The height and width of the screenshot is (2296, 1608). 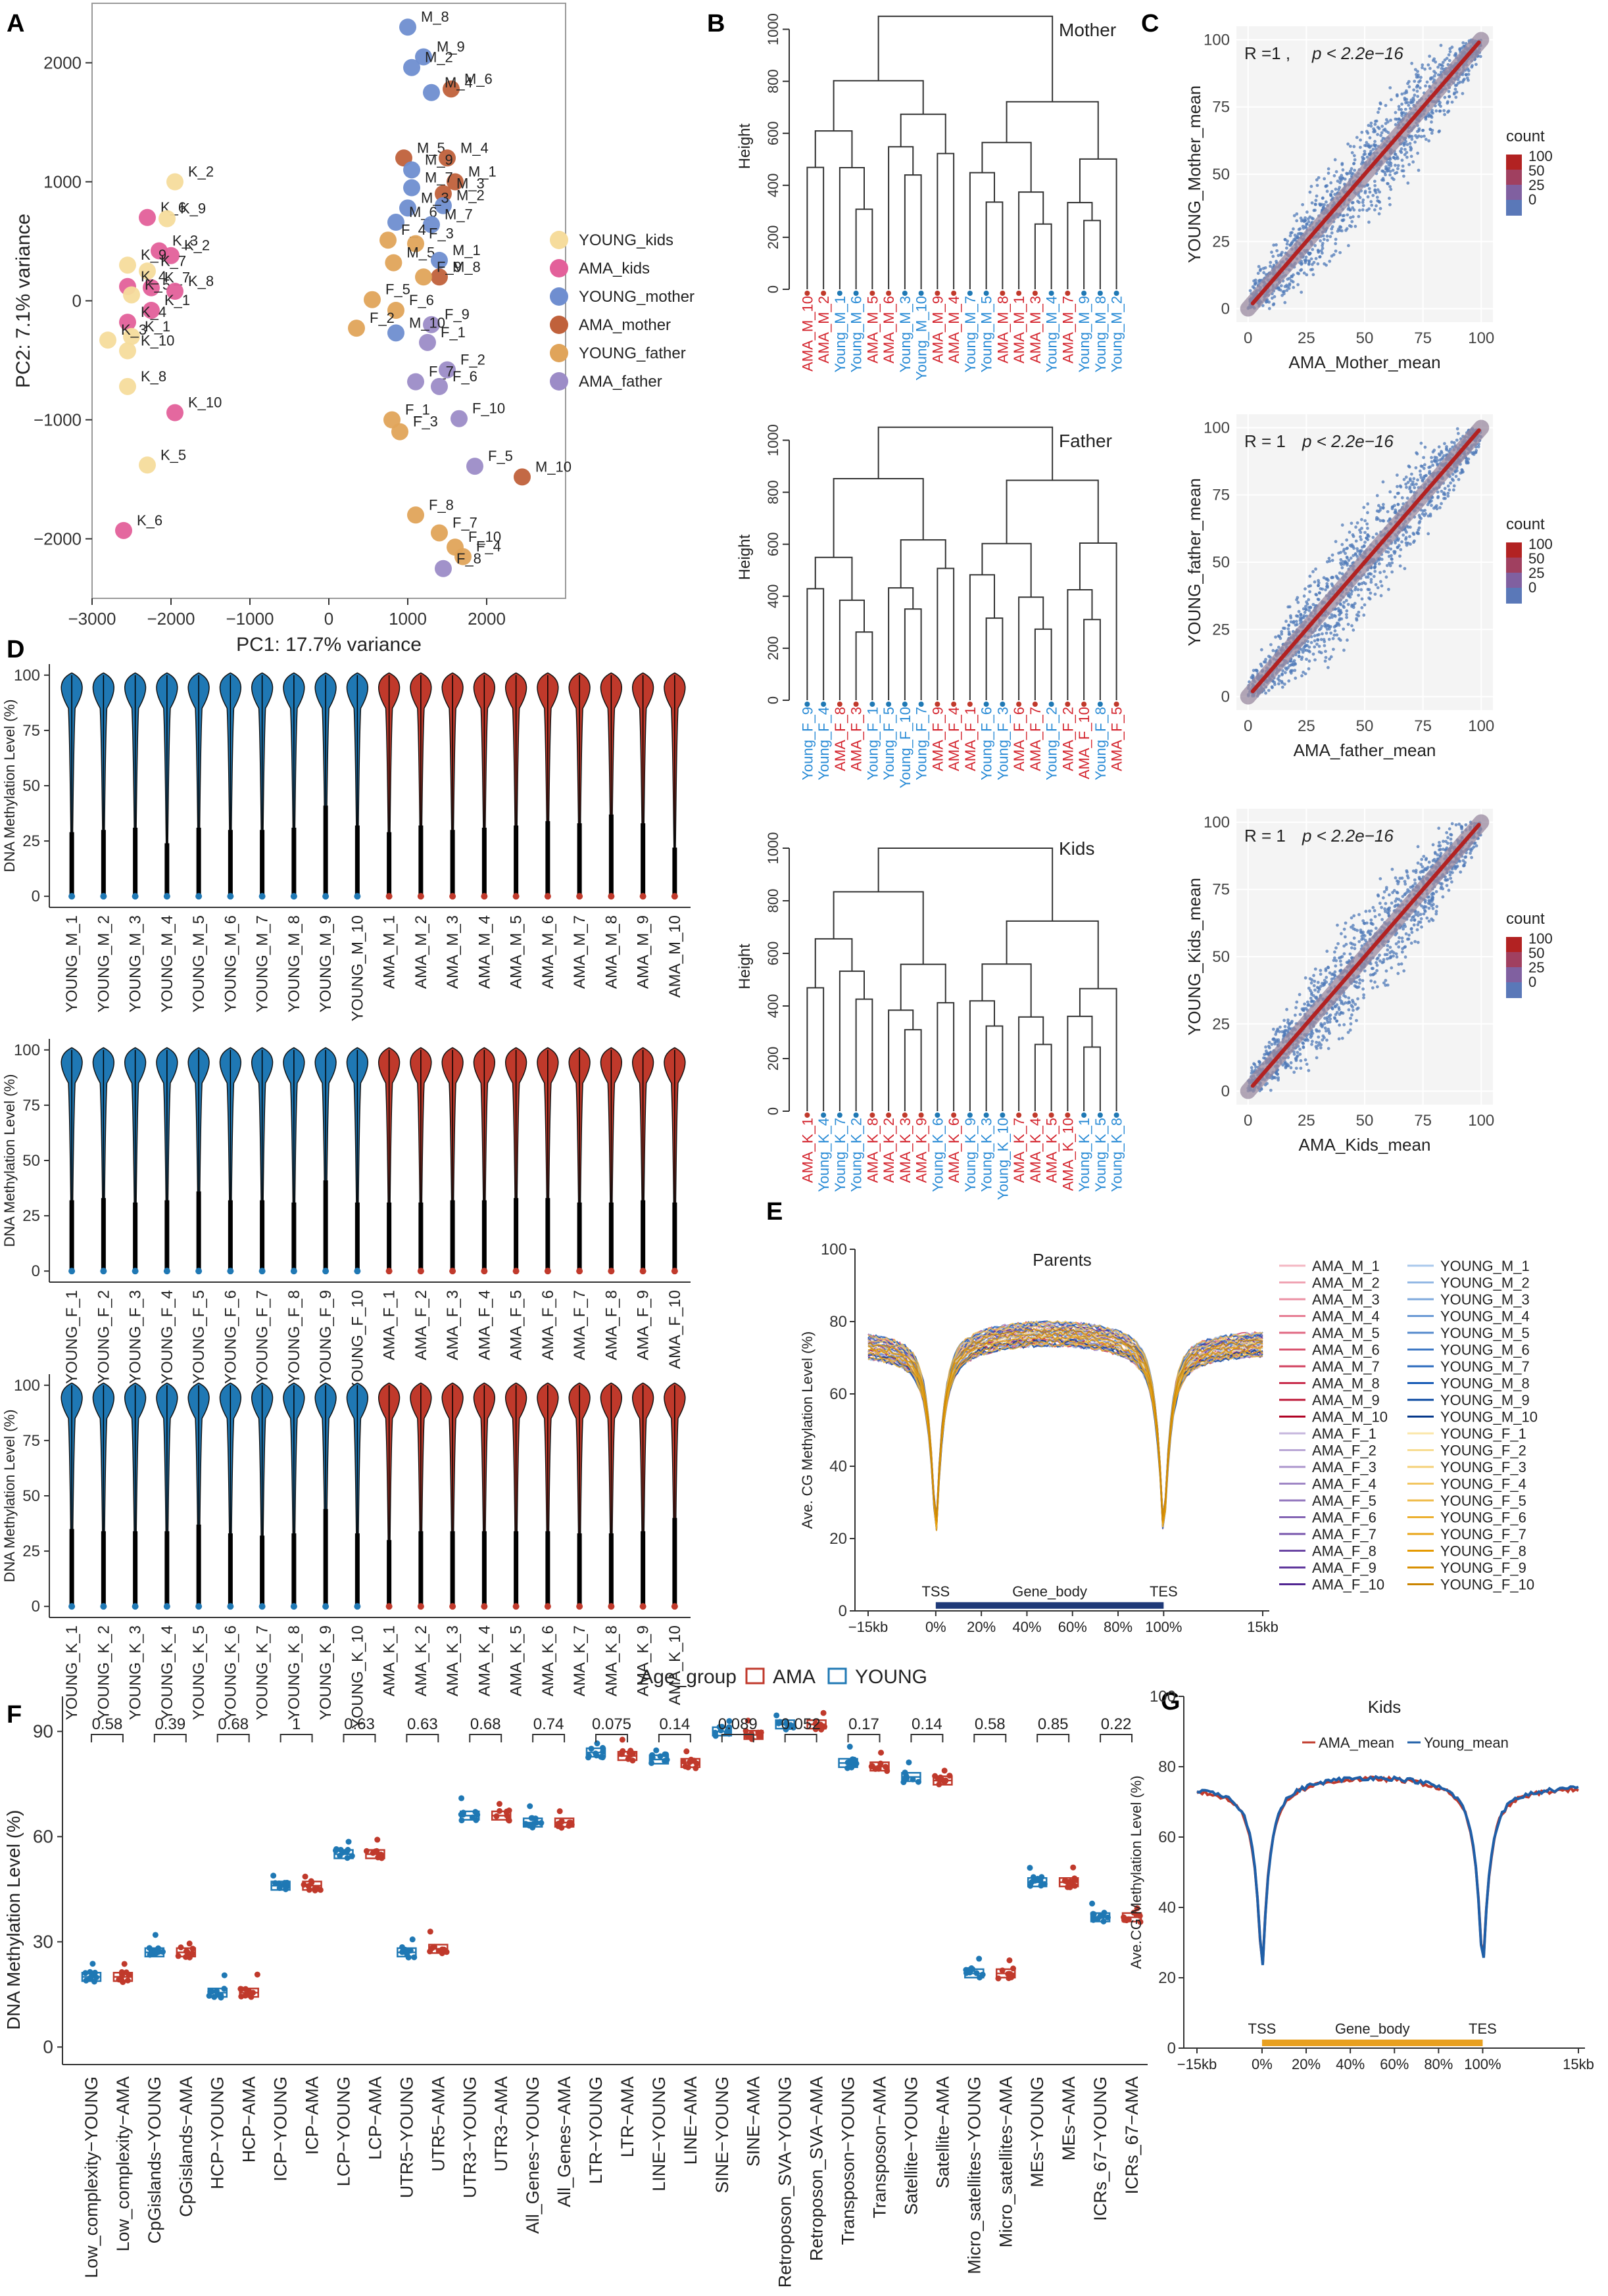 What do you see at coordinates (470, 184) in the screenshot?
I see `pca-point-label: M_3` at bounding box center [470, 184].